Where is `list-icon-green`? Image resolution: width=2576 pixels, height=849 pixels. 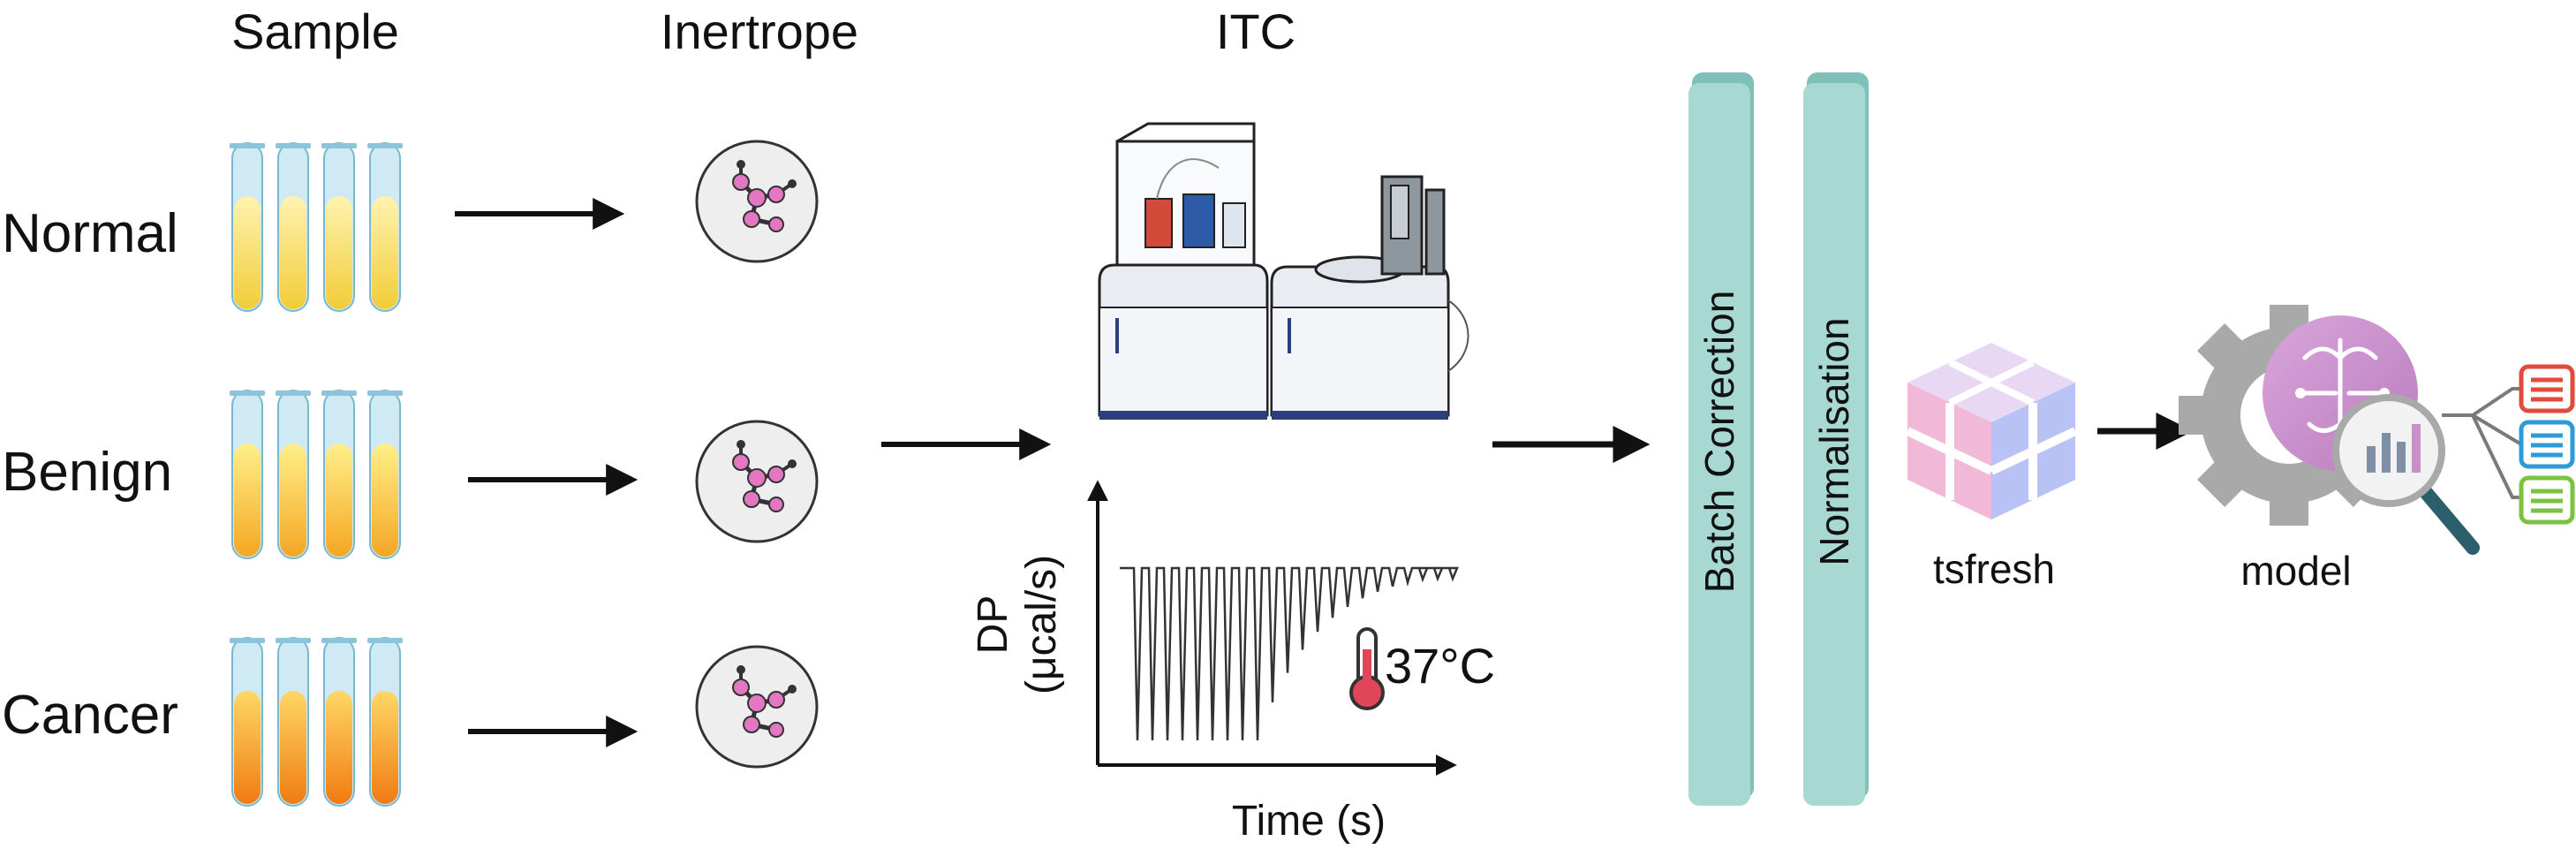 list-icon-green is located at coordinates (2547, 500).